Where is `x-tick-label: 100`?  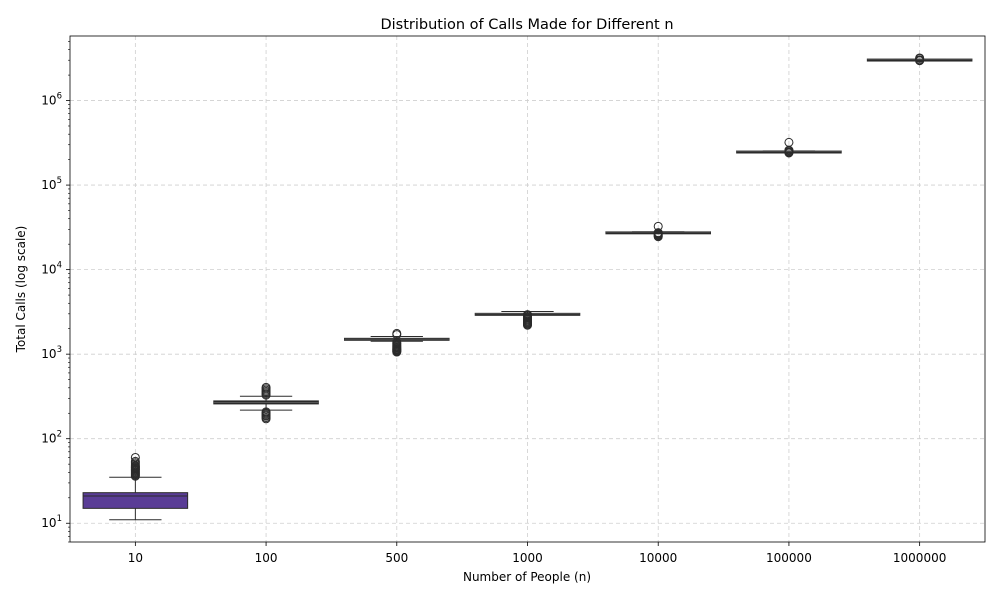
x-tick-label: 100 is located at coordinates (266, 558).